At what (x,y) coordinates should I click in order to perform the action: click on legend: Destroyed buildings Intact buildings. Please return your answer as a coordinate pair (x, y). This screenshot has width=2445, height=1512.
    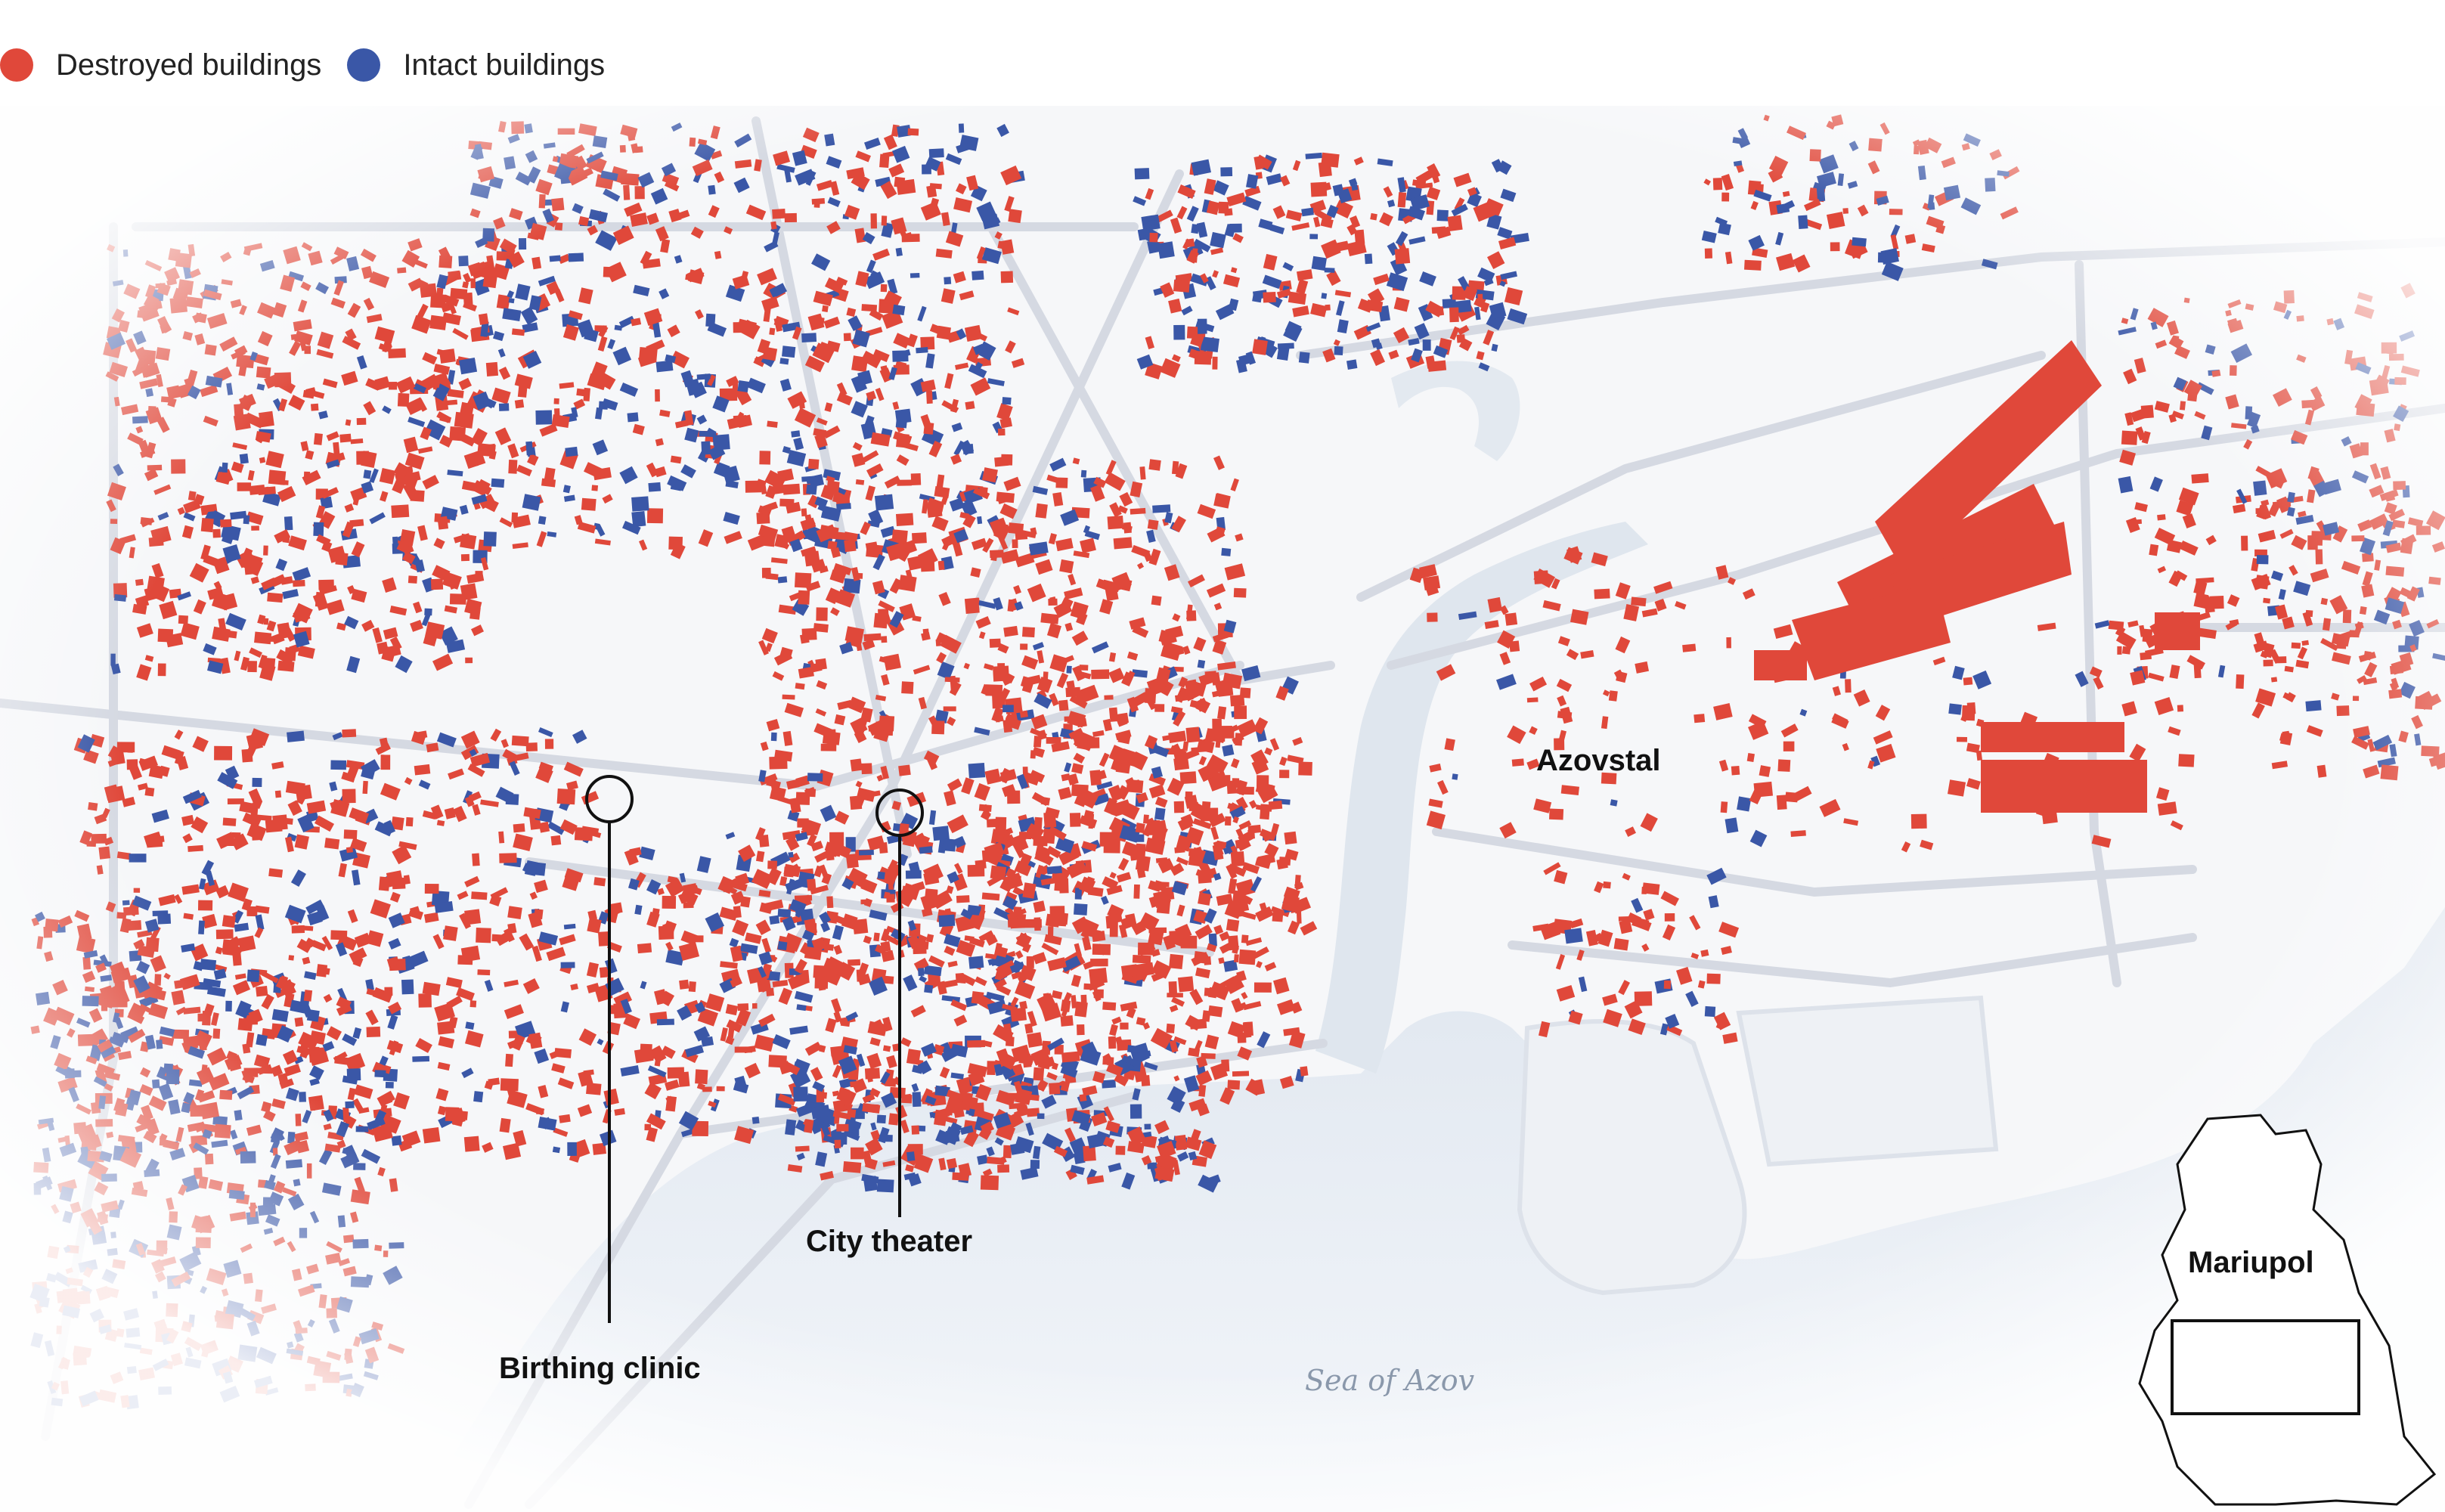
    Looking at the image, I should click on (315, 65).